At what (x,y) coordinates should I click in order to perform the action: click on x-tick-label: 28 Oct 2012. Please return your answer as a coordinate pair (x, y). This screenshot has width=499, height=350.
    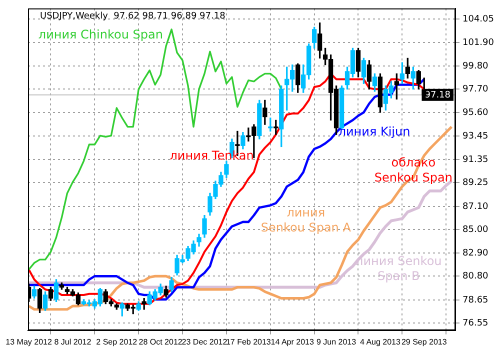
    Looking at the image, I should click on (160, 341).